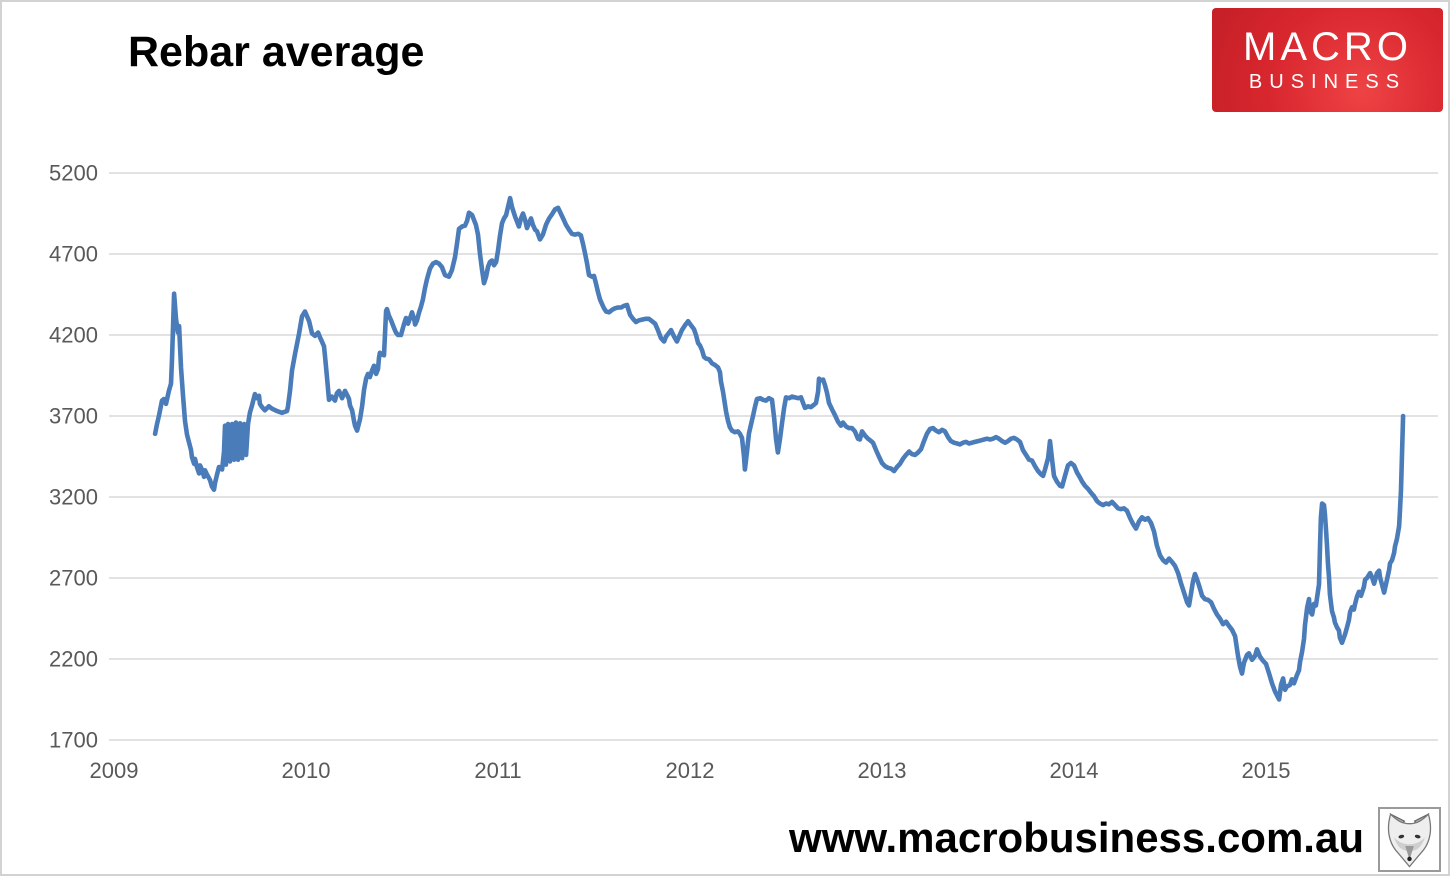 Image resolution: width=1450 pixels, height=876 pixels. Describe the element at coordinates (882, 770) in the screenshot. I see `x-axis-label: 2013` at that location.